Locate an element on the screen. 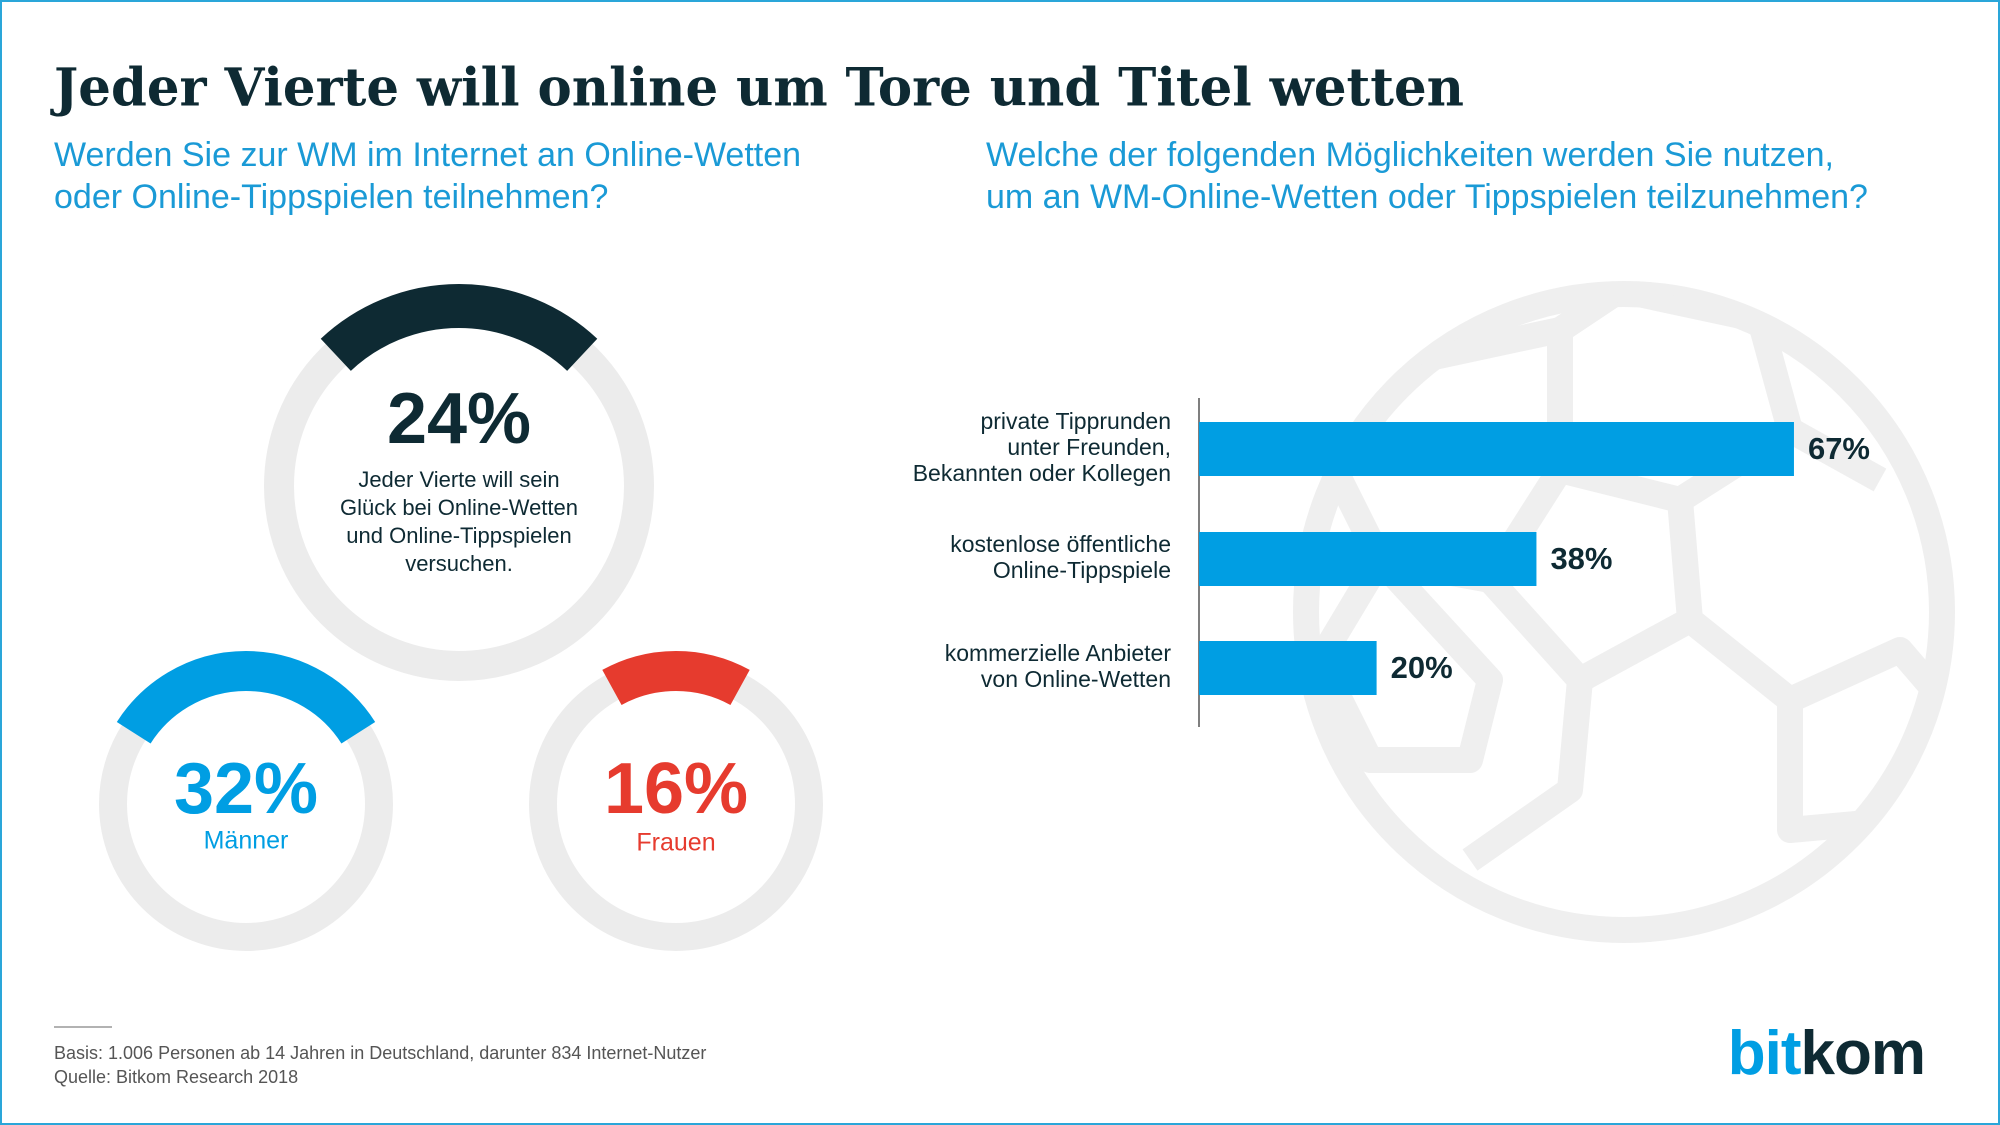 The height and width of the screenshot is (1125, 2000). category-label: Bekannten oder Kollegen is located at coordinates (1042, 473).